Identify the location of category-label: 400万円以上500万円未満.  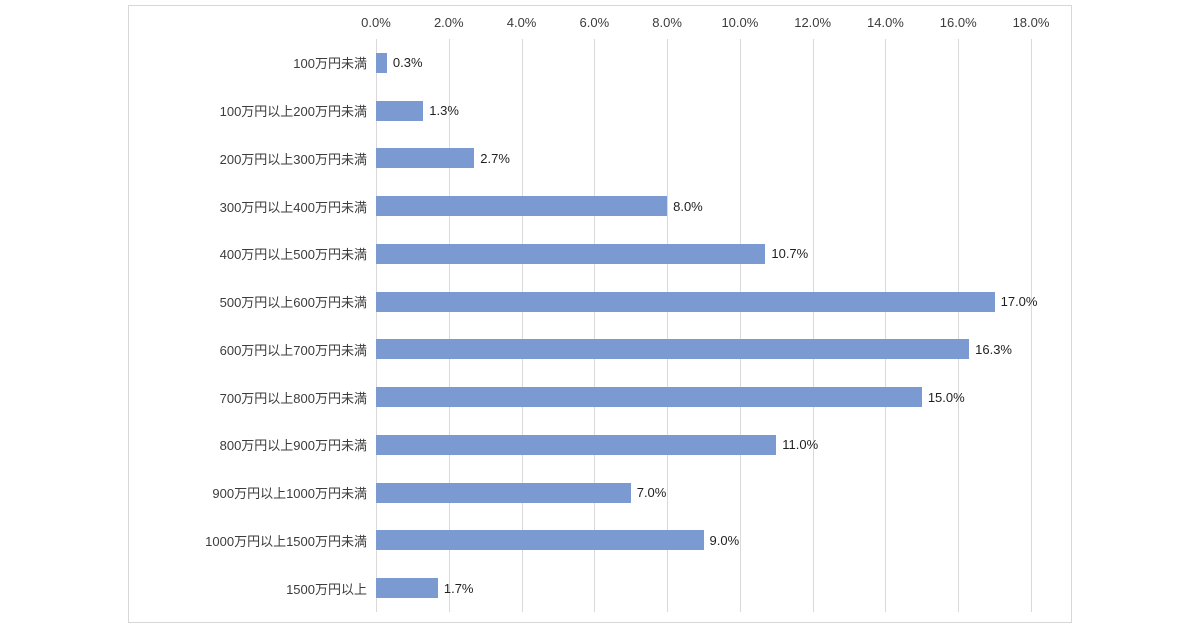
(293, 255).